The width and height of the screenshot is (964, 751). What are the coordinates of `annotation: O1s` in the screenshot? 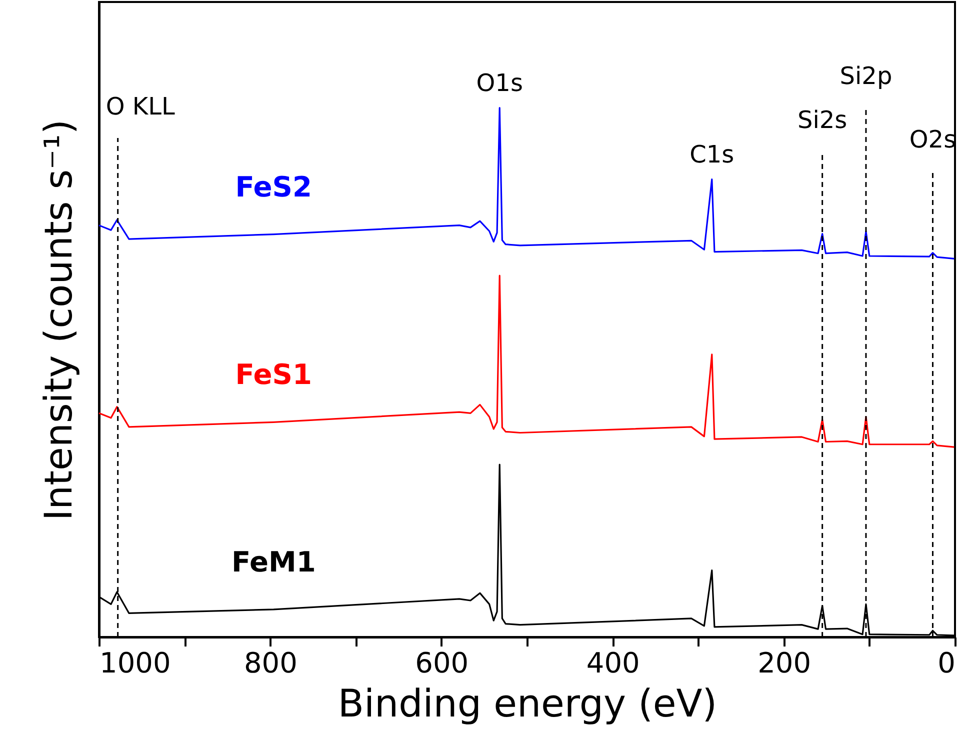 It's located at (499, 82).